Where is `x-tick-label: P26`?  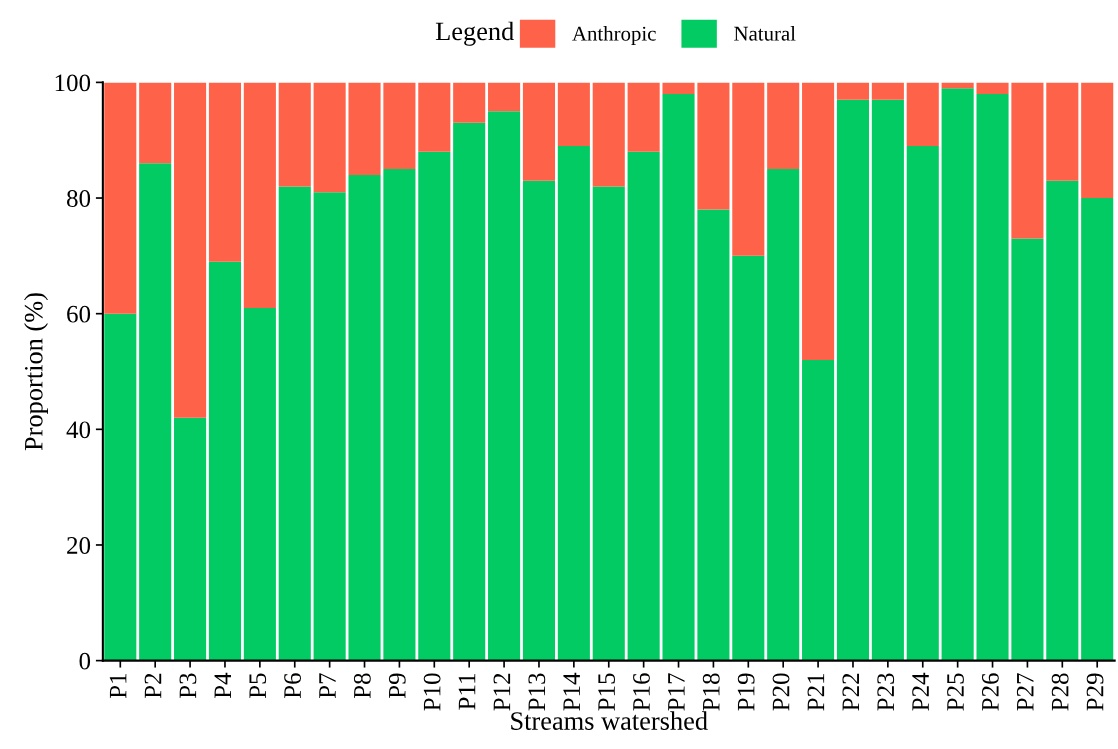 x-tick-label: P26 is located at coordinates (990, 692).